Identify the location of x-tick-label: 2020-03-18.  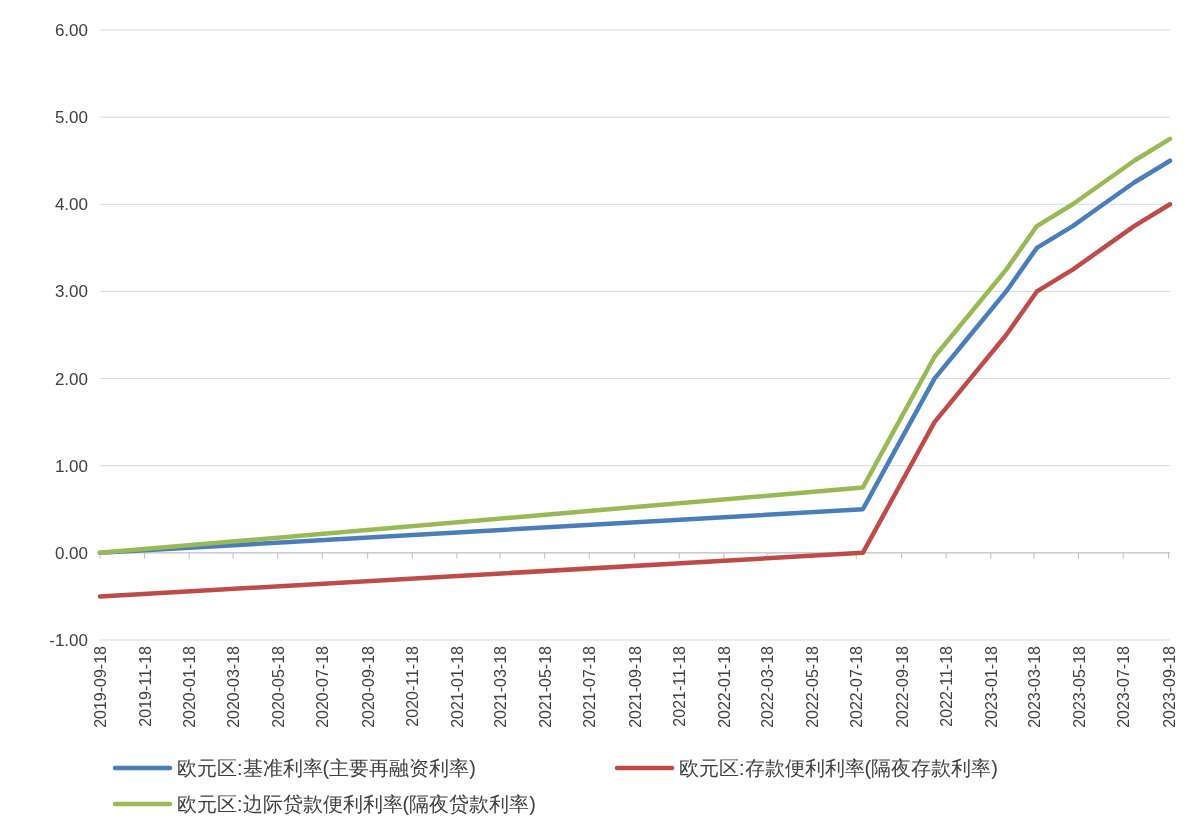
(234, 686).